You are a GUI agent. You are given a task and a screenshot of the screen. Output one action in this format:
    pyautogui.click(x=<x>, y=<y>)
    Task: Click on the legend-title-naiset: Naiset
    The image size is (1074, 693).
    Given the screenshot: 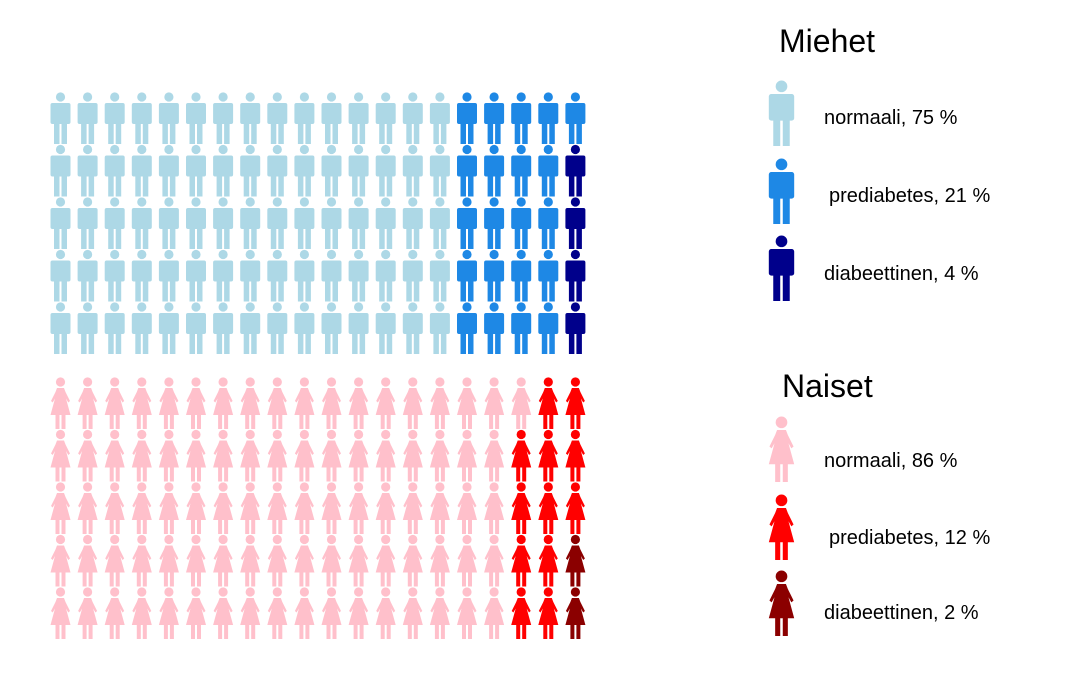 What is the action you would take?
    pyautogui.click(x=827, y=386)
    